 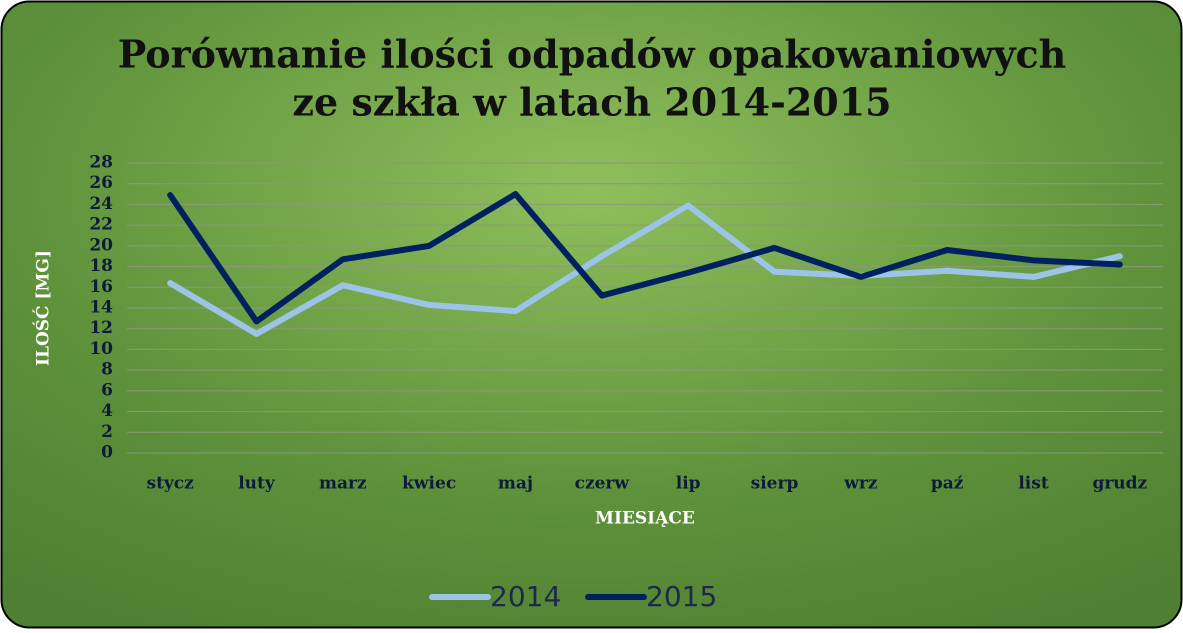 What do you see at coordinates (171, 484) in the screenshot?
I see `x-tick-label: stycz` at bounding box center [171, 484].